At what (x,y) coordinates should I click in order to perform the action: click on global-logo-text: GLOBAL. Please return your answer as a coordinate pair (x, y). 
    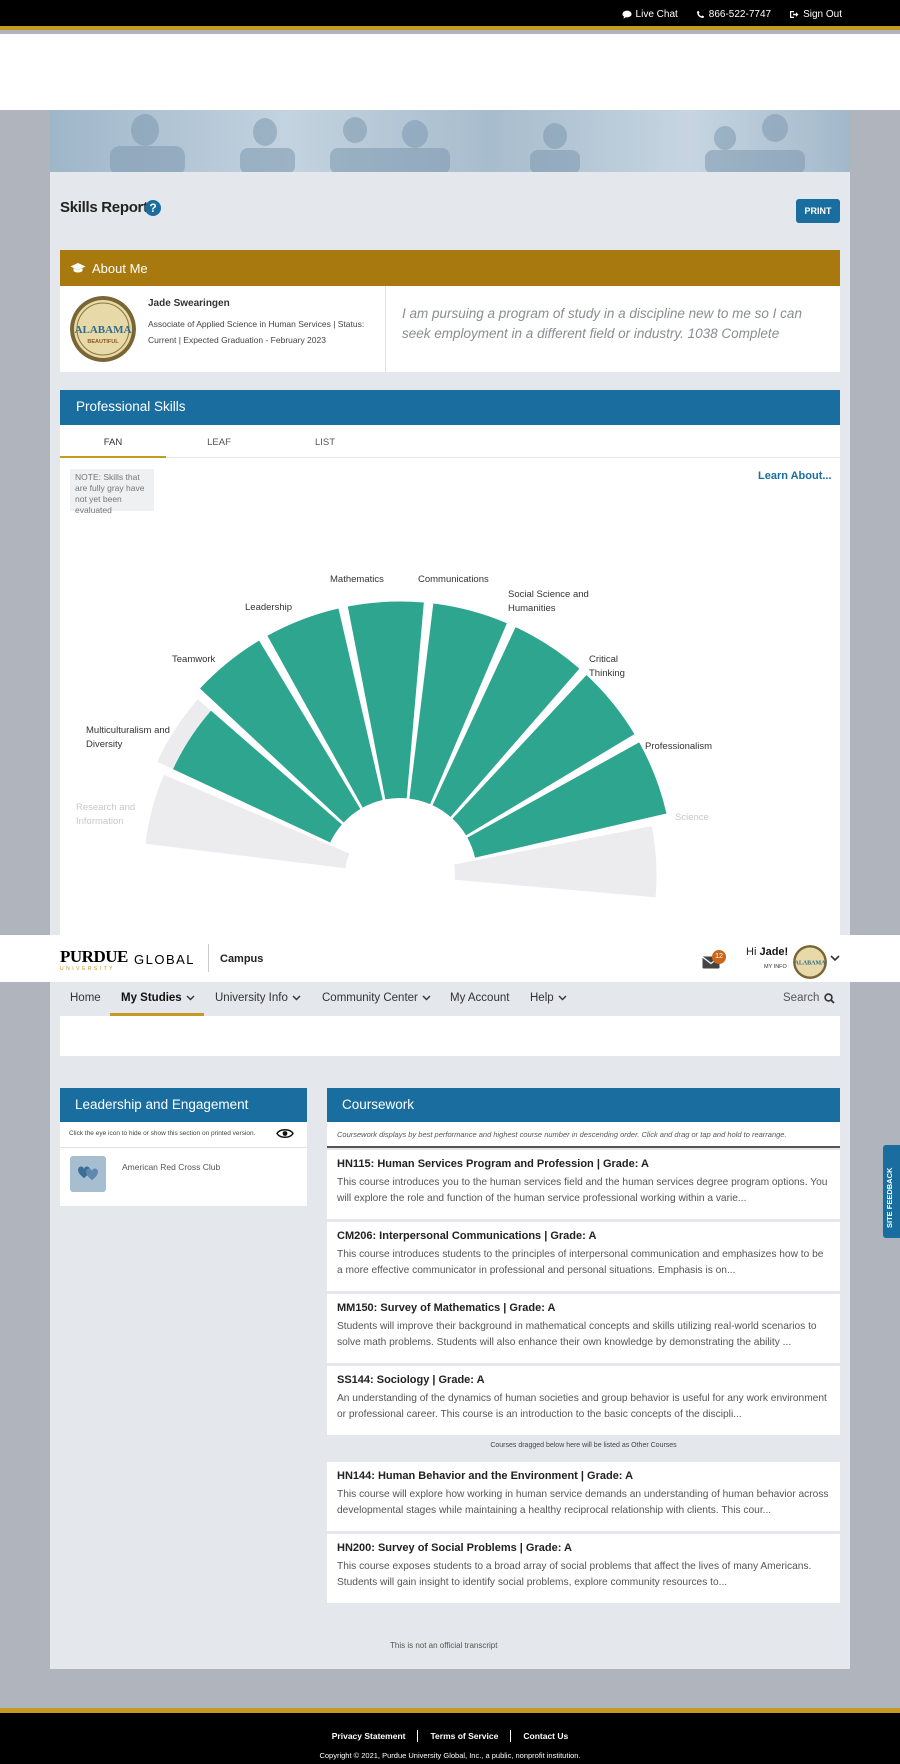
    Looking at the image, I should click on (165, 959).